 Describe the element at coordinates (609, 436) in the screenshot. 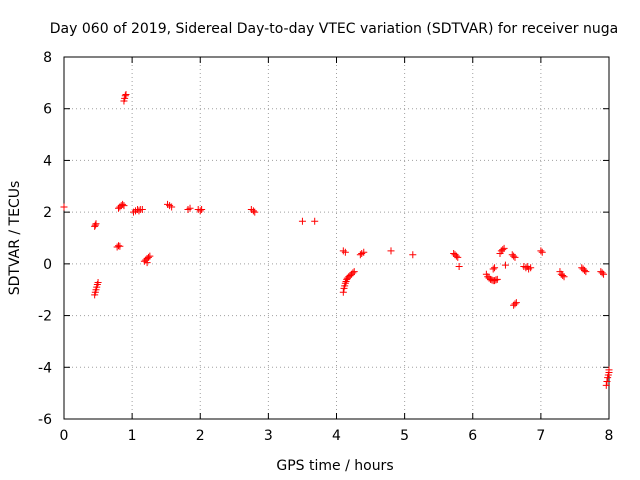

I see `x-tick-label: 8` at that location.